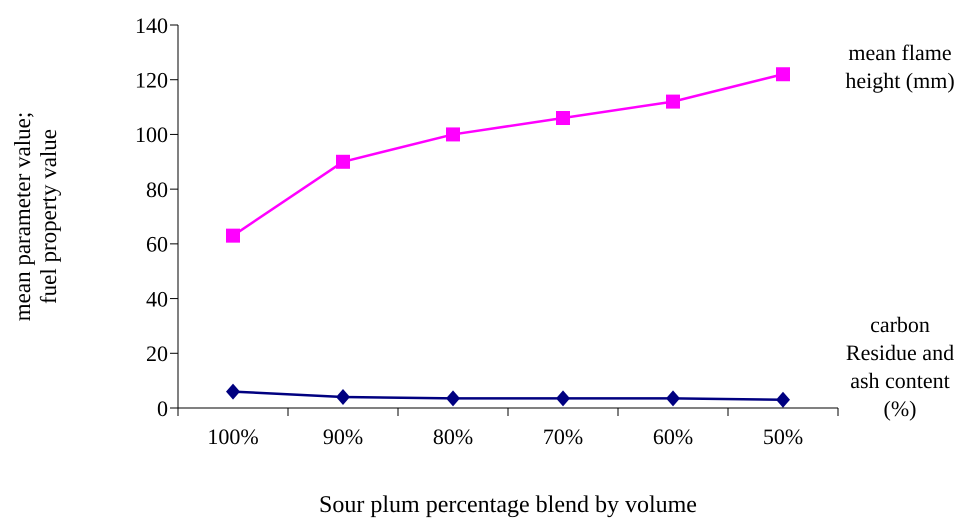 The image size is (962, 528). Describe the element at coordinates (343, 436) in the screenshot. I see `x-tick-label: 90%` at that location.